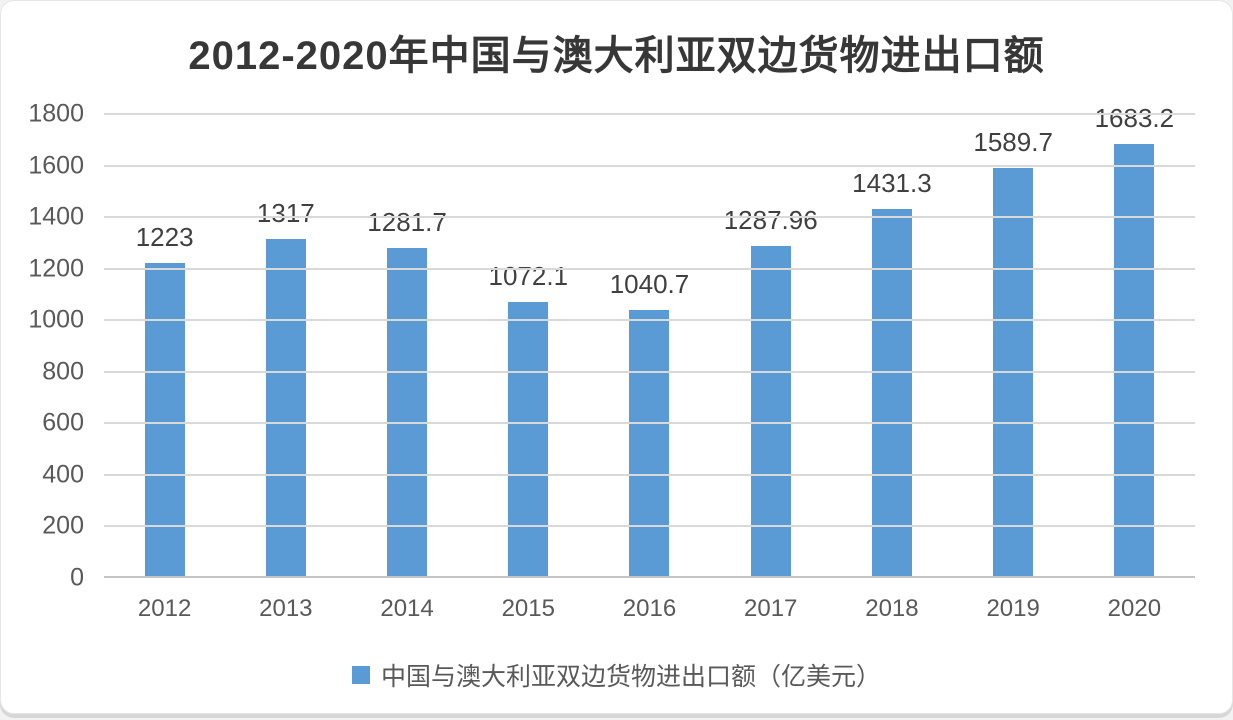 The image size is (1233, 720). I want to click on chart-title: 2012-2020年中国与澳大利亚双边货物进出口额, so click(616, 56).